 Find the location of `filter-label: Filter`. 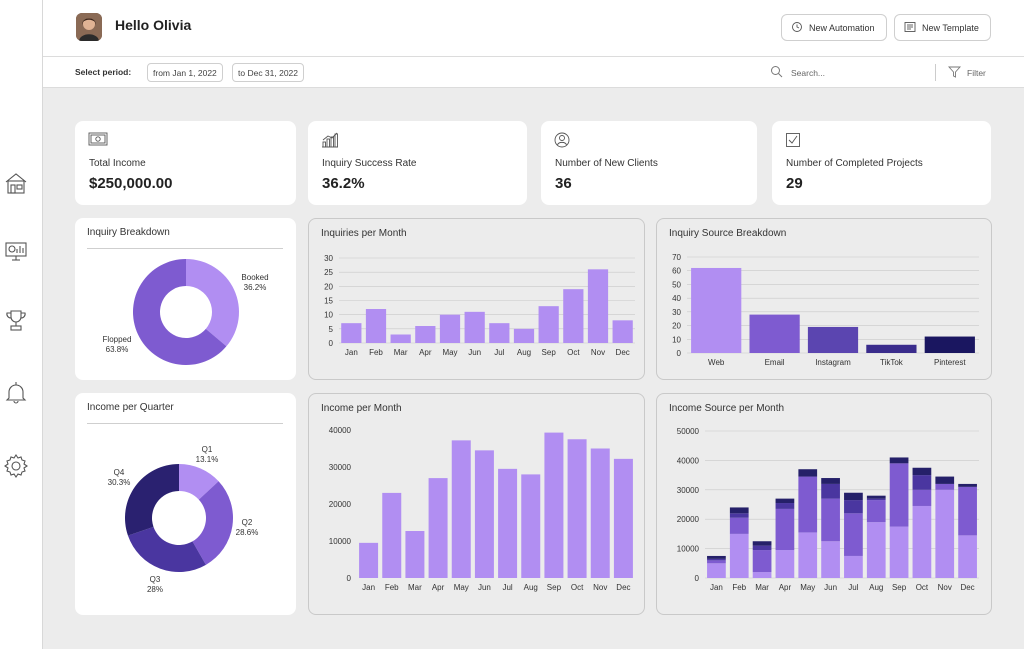

filter-label: Filter is located at coordinates (976, 73).